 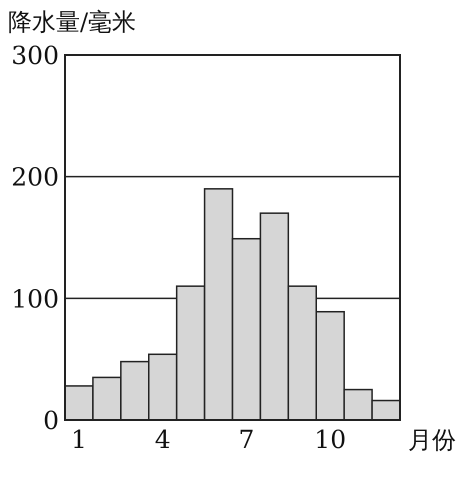 What do you see at coordinates (35, 299) in the screenshot?
I see `y-tick-label: 100` at bounding box center [35, 299].